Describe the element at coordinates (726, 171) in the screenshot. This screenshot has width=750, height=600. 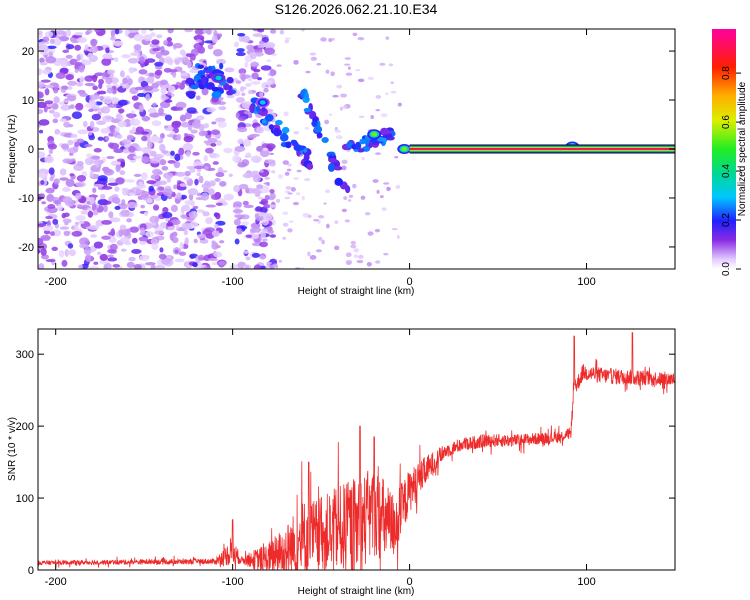
I see `colorbar-tick-label: 0.4` at that location.